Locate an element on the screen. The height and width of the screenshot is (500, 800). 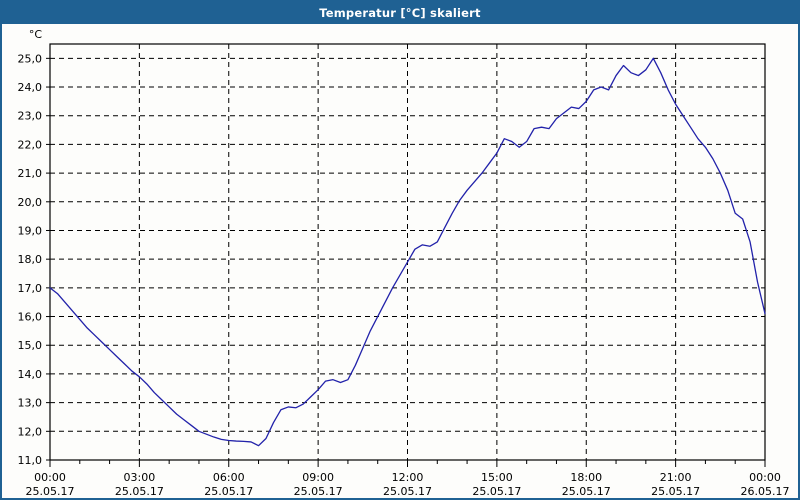
y-axis-tick-label: 22,0 is located at coordinates (30, 144).